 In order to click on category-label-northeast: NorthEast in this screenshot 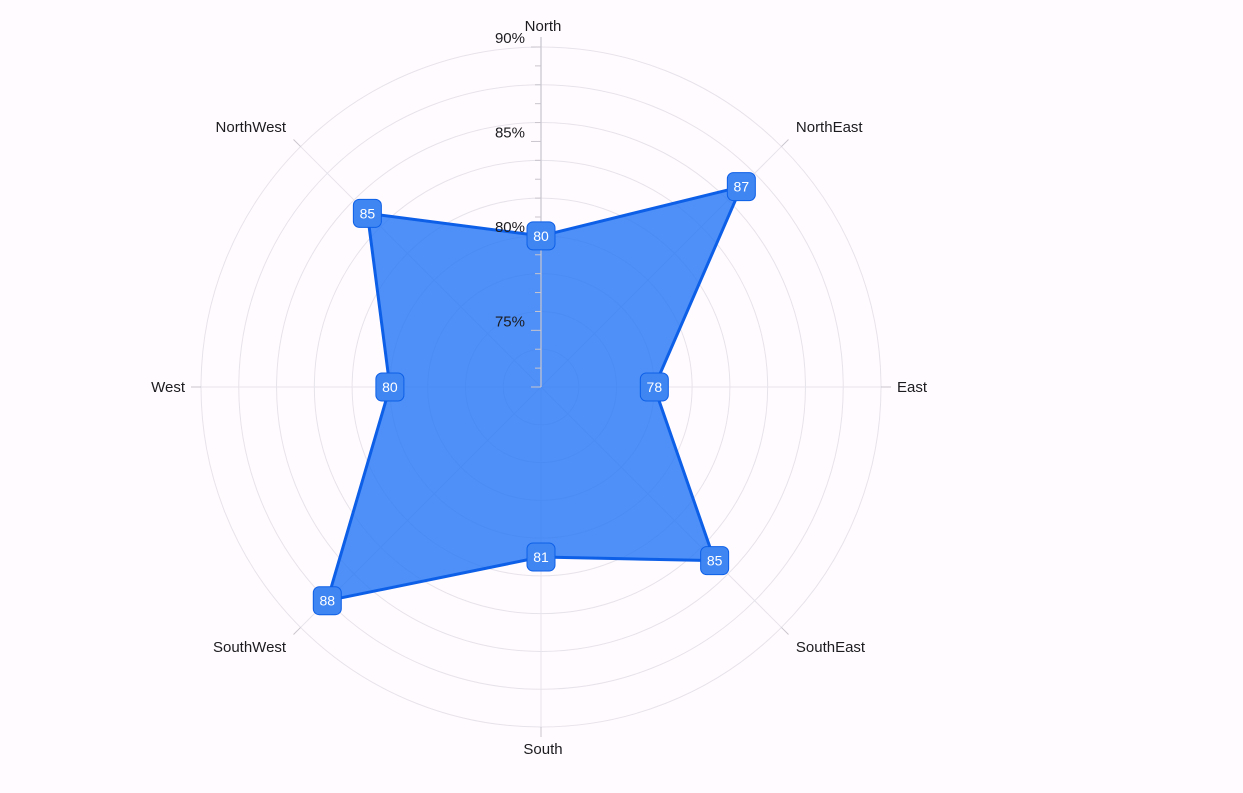, I will do `click(830, 127)`.